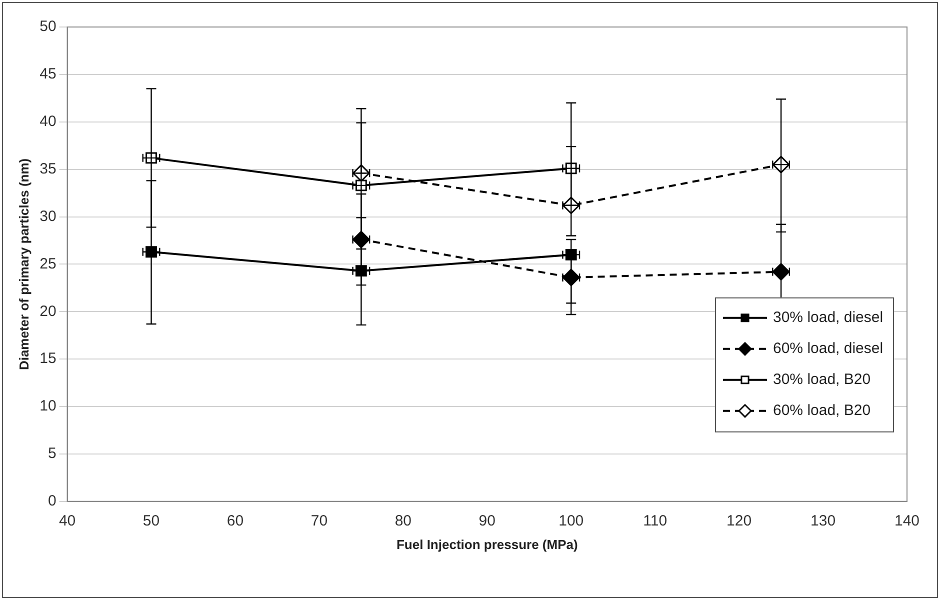 The image size is (942, 602). What do you see at coordinates (403, 521) in the screenshot?
I see `x-tick-label: 80` at bounding box center [403, 521].